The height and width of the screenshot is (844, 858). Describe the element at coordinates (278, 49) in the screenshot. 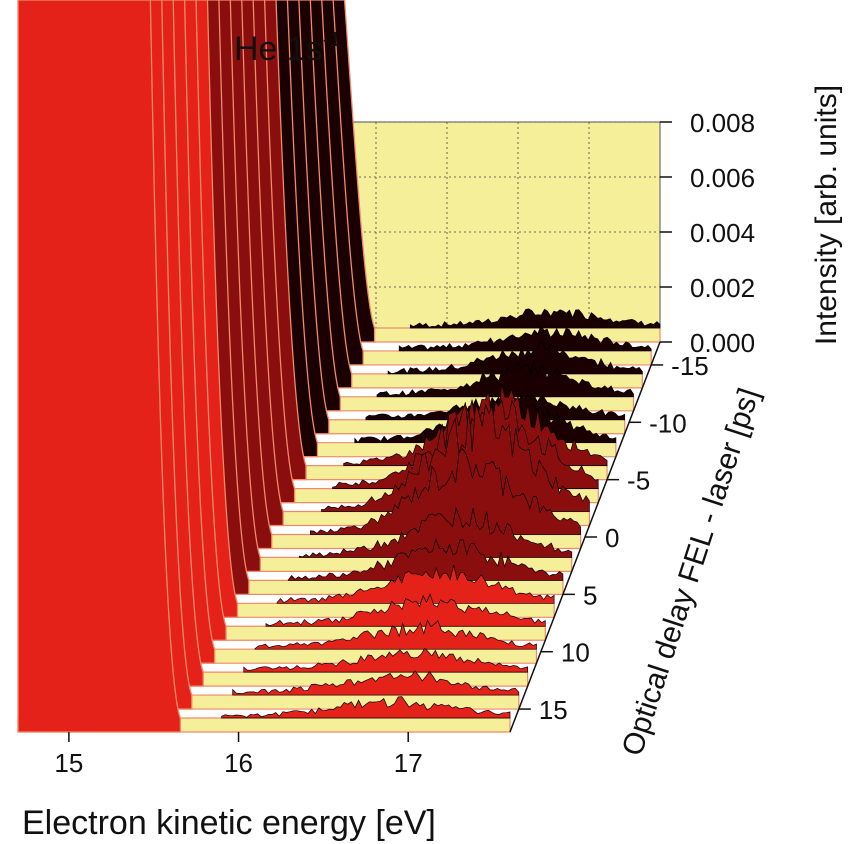

I see `chart-title-main: He 1s` at that location.